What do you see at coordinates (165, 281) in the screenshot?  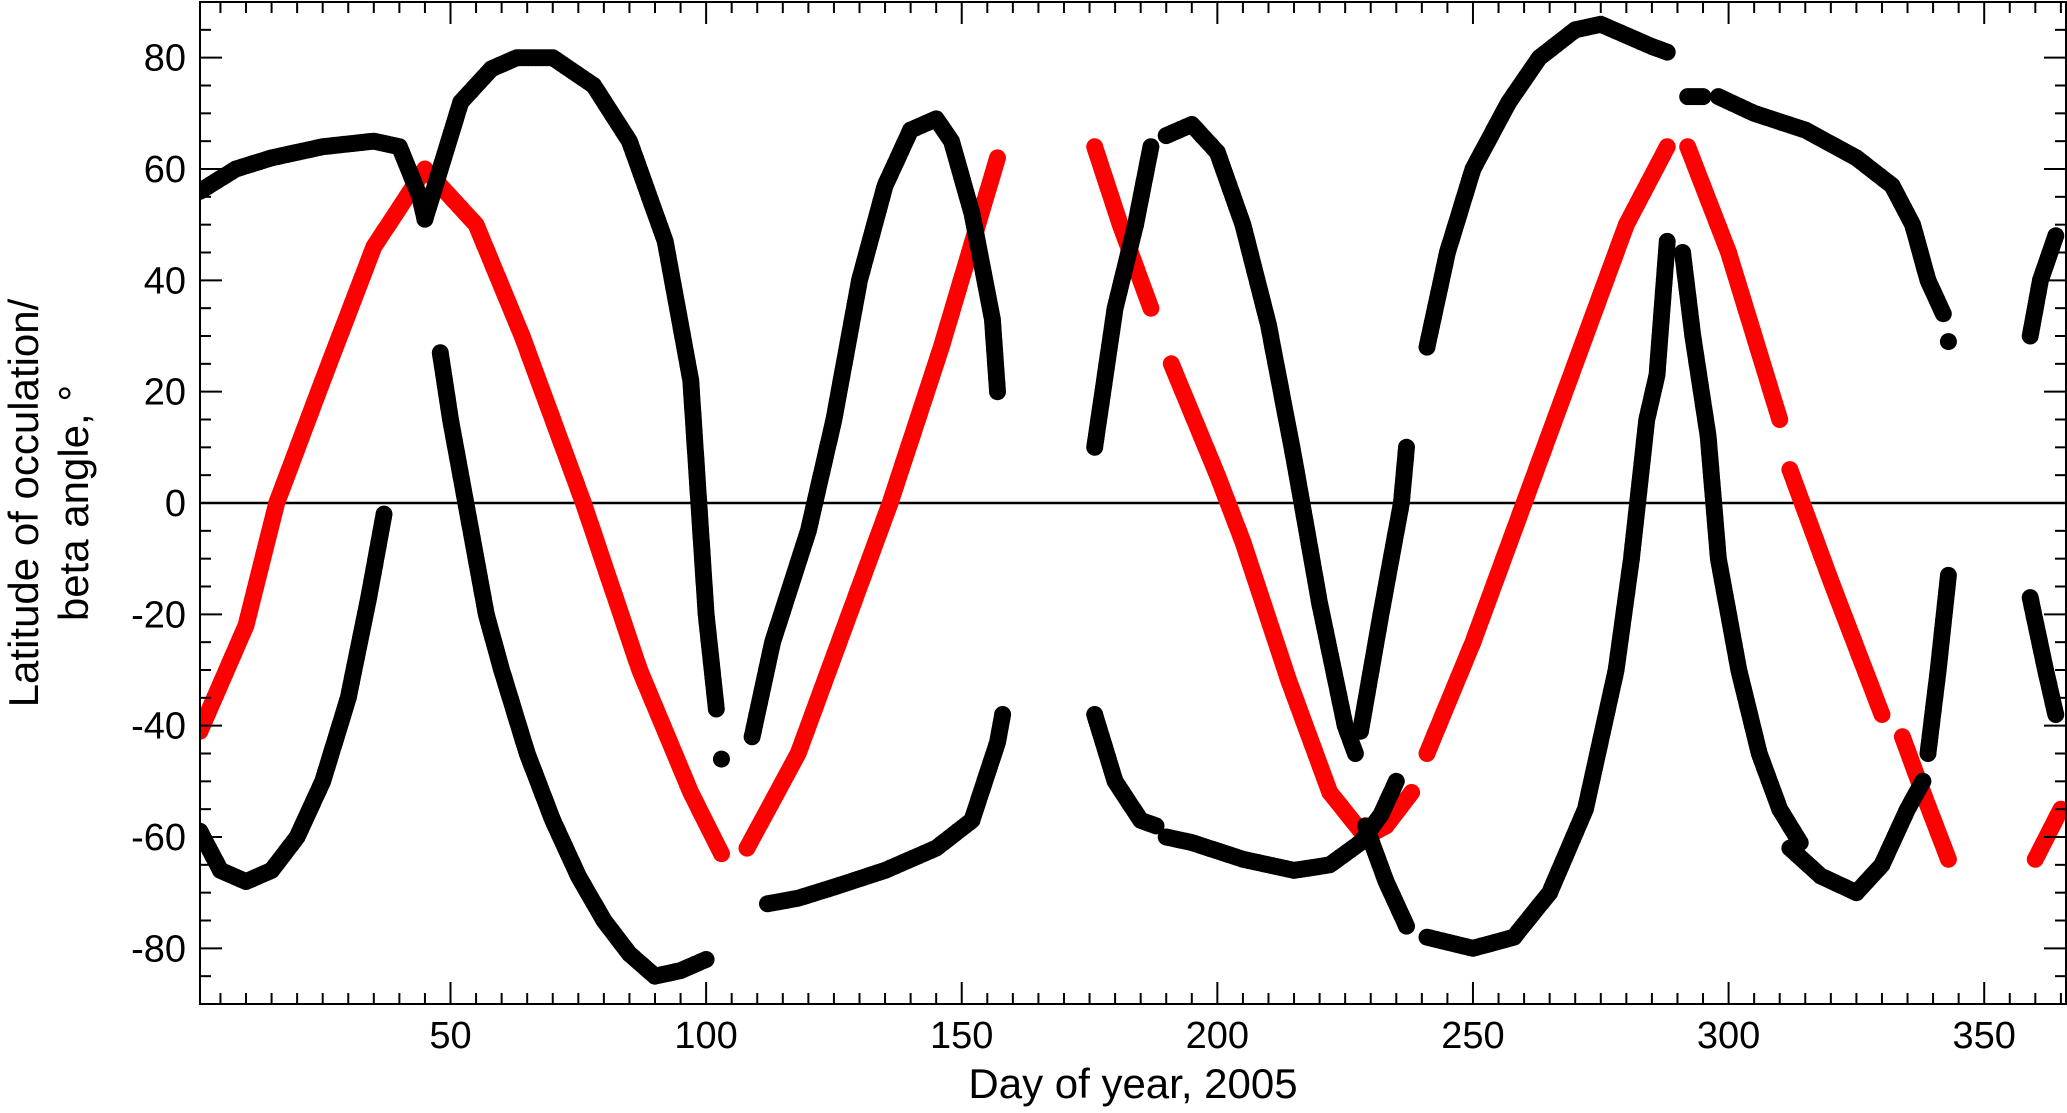 I see `y-tick-label: 40` at bounding box center [165, 281].